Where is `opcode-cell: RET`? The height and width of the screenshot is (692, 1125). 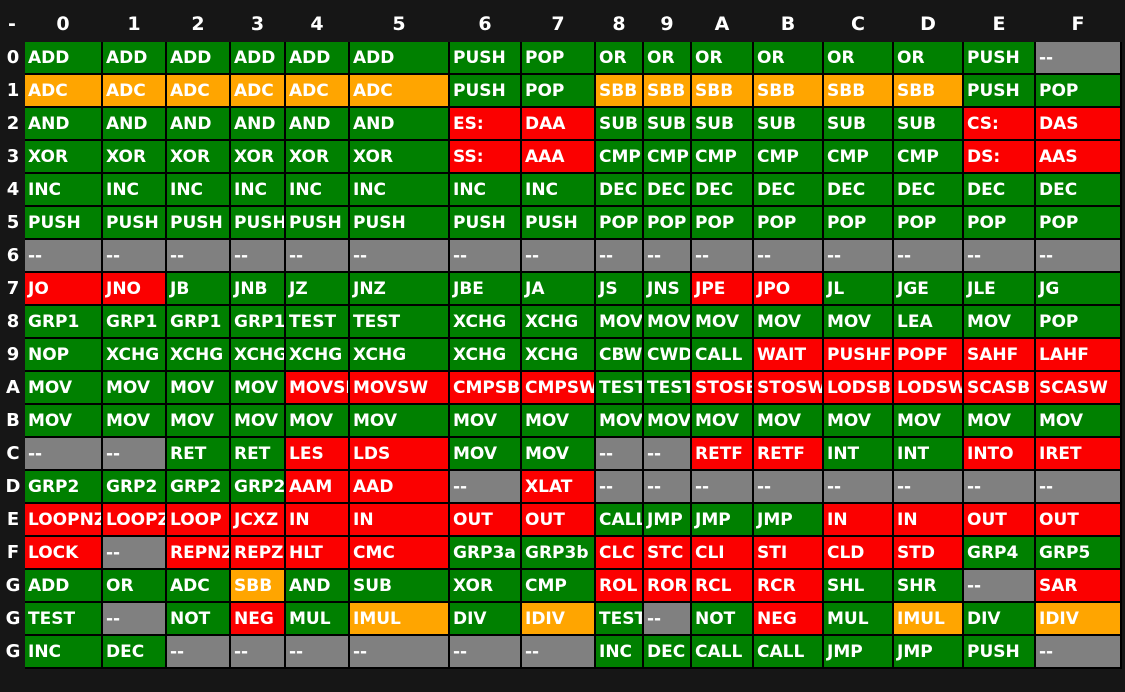
opcode-cell: RET is located at coordinates (257, 453).